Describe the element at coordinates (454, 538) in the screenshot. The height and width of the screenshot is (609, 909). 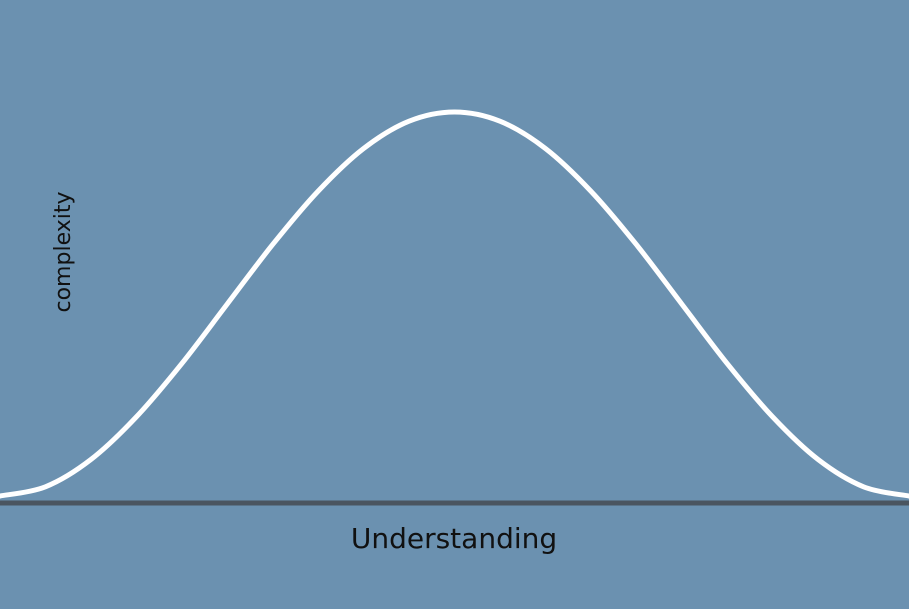
I see `x-axis-label: Understanding` at that location.